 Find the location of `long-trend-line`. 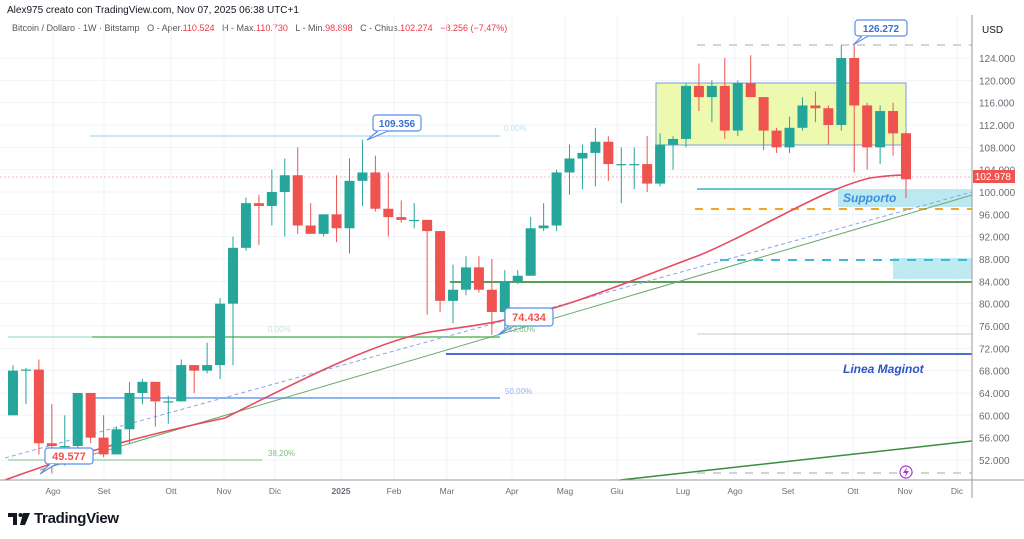

long-trend-line is located at coordinates (796, 460).